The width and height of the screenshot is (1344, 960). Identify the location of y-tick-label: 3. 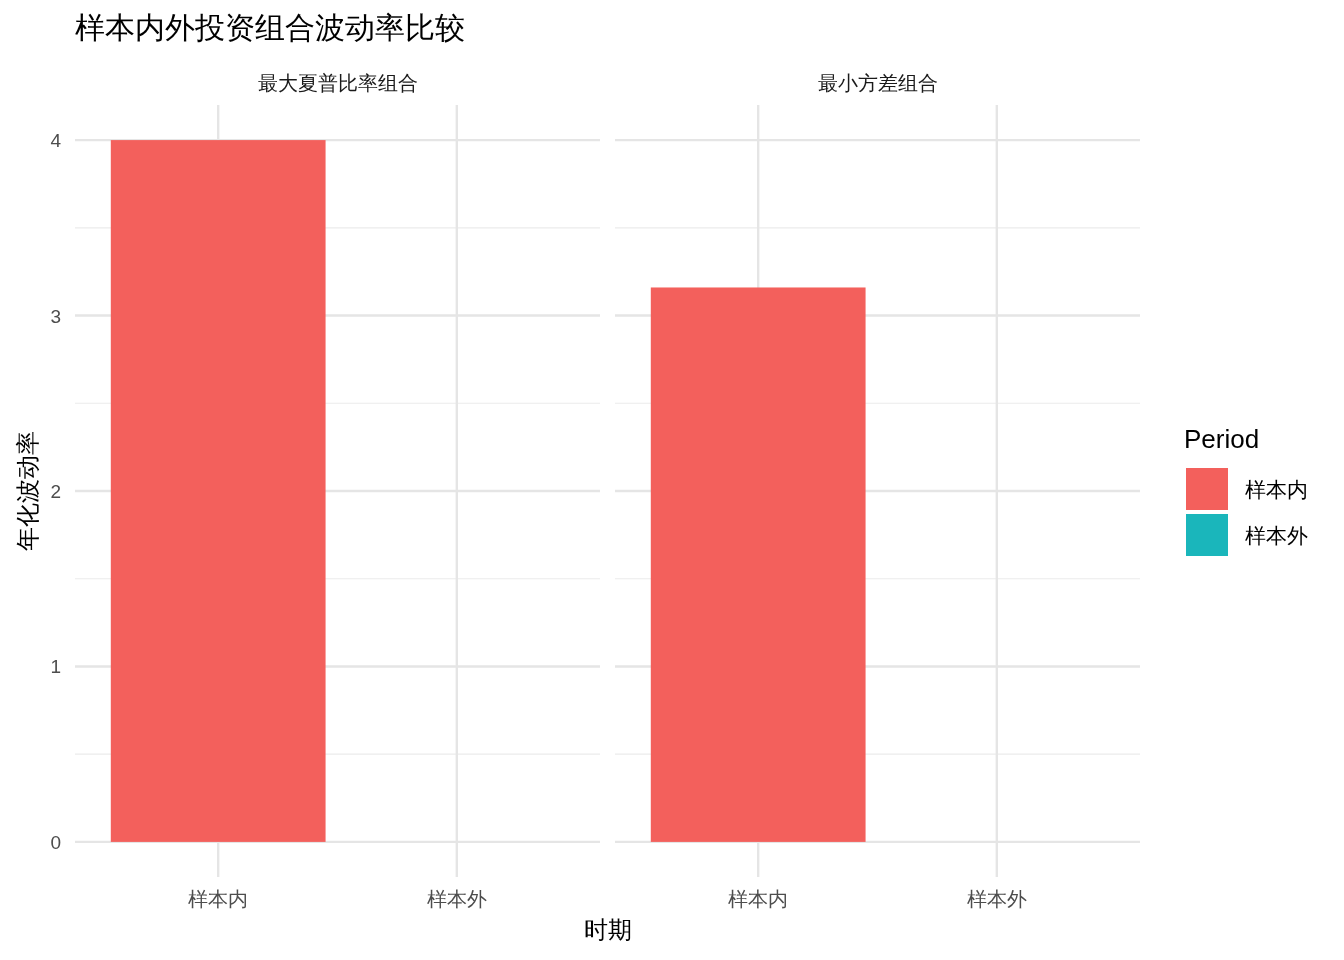
(55, 316).